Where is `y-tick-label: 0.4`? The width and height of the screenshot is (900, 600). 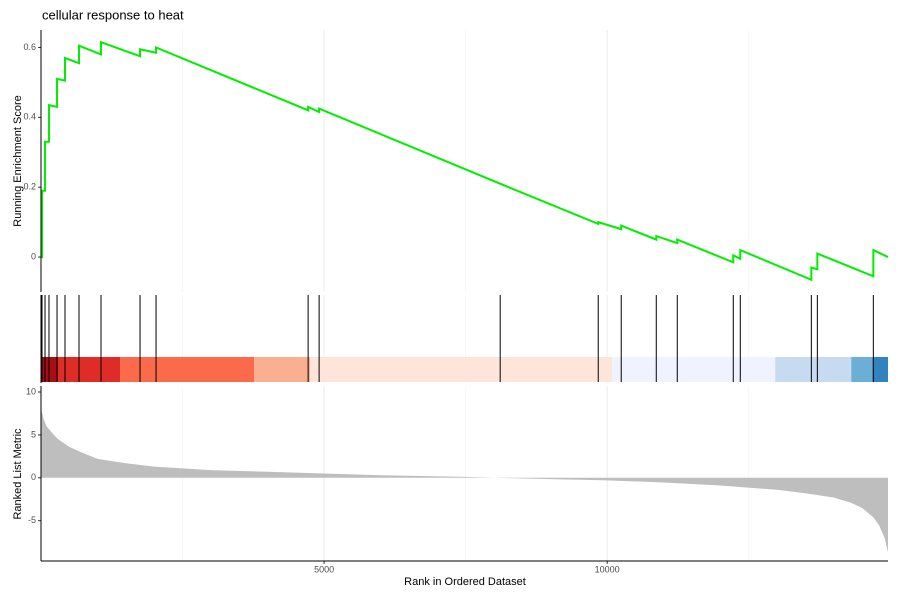 y-tick-label: 0.4 is located at coordinates (29, 117).